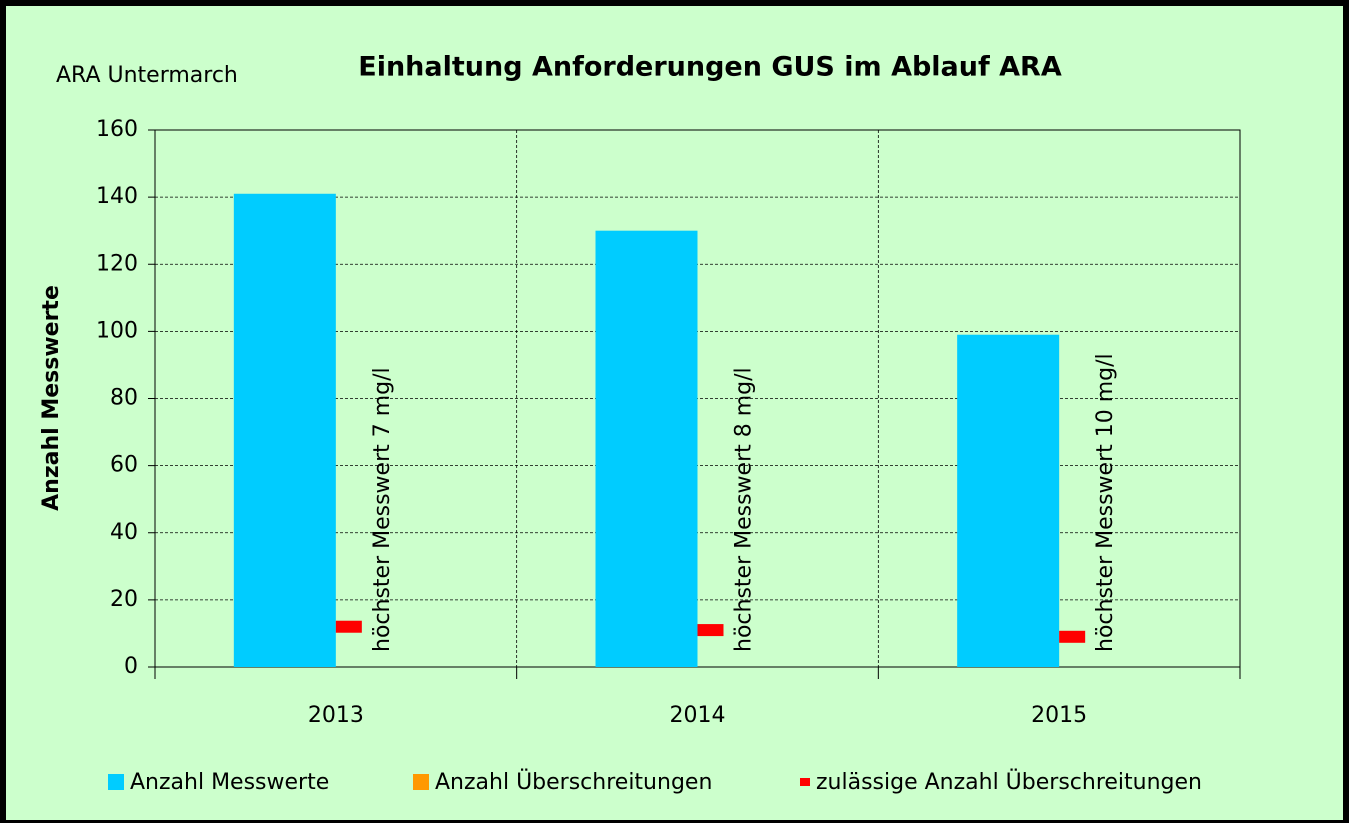 This screenshot has height=827, width=1349. Describe the element at coordinates (124, 398) in the screenshot. I see `y-tick-label: 80` at that location.